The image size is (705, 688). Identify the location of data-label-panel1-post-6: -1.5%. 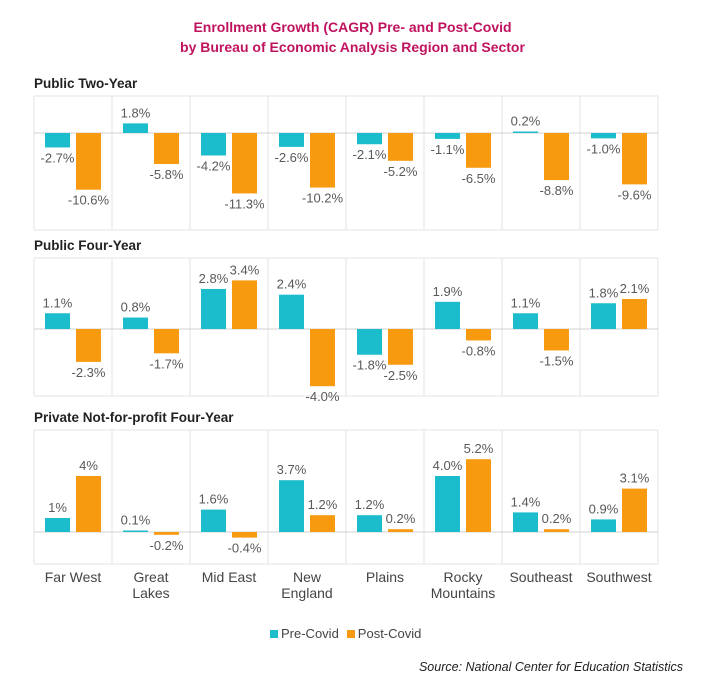
(557, 360).